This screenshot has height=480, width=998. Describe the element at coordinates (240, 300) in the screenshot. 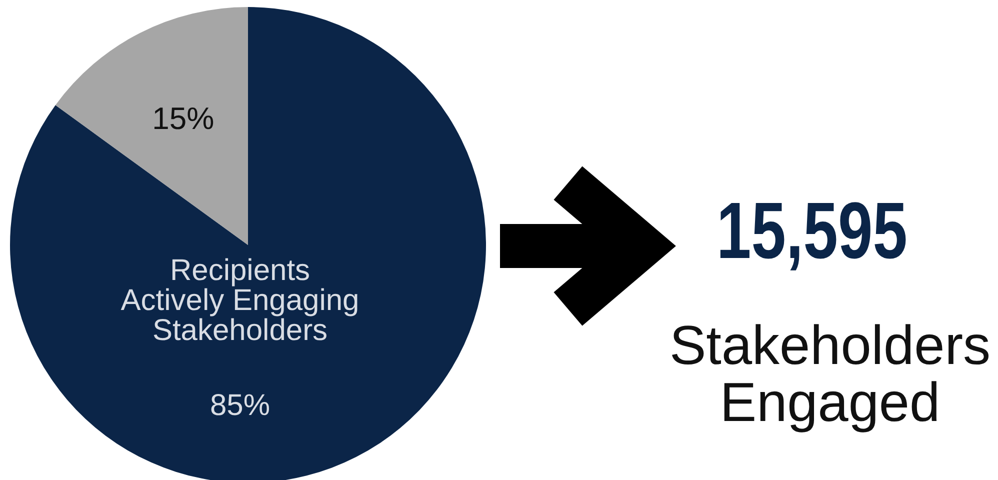

I see `slice-label: Recipients Actively Engaging Stakeholders` at that location.